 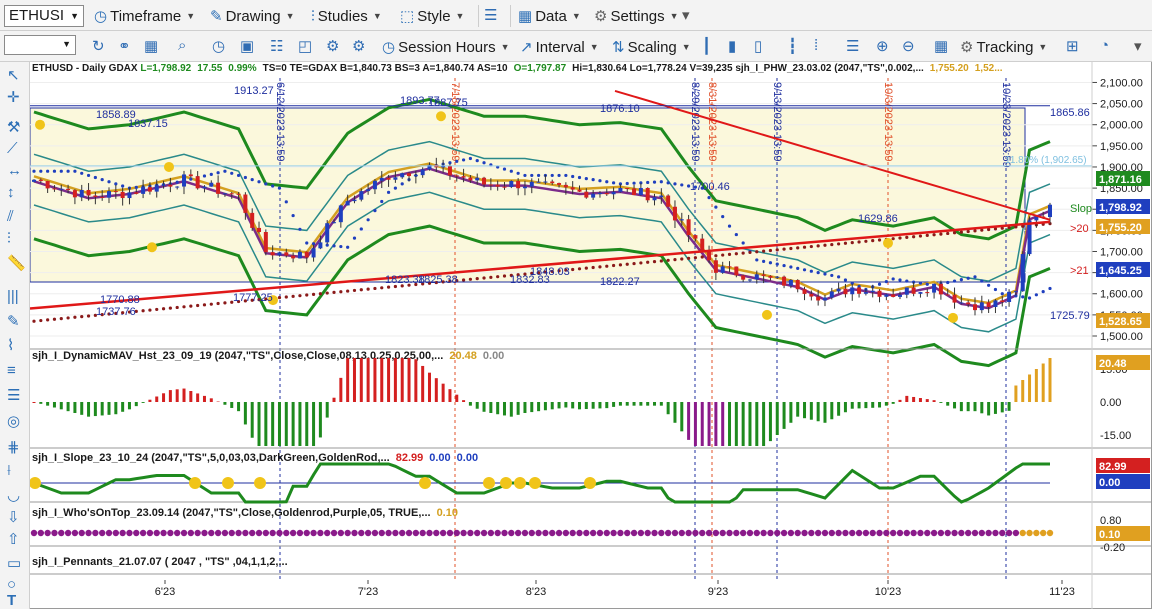 I want to click on text-tool-icon: T, so click(x=12, y=600).